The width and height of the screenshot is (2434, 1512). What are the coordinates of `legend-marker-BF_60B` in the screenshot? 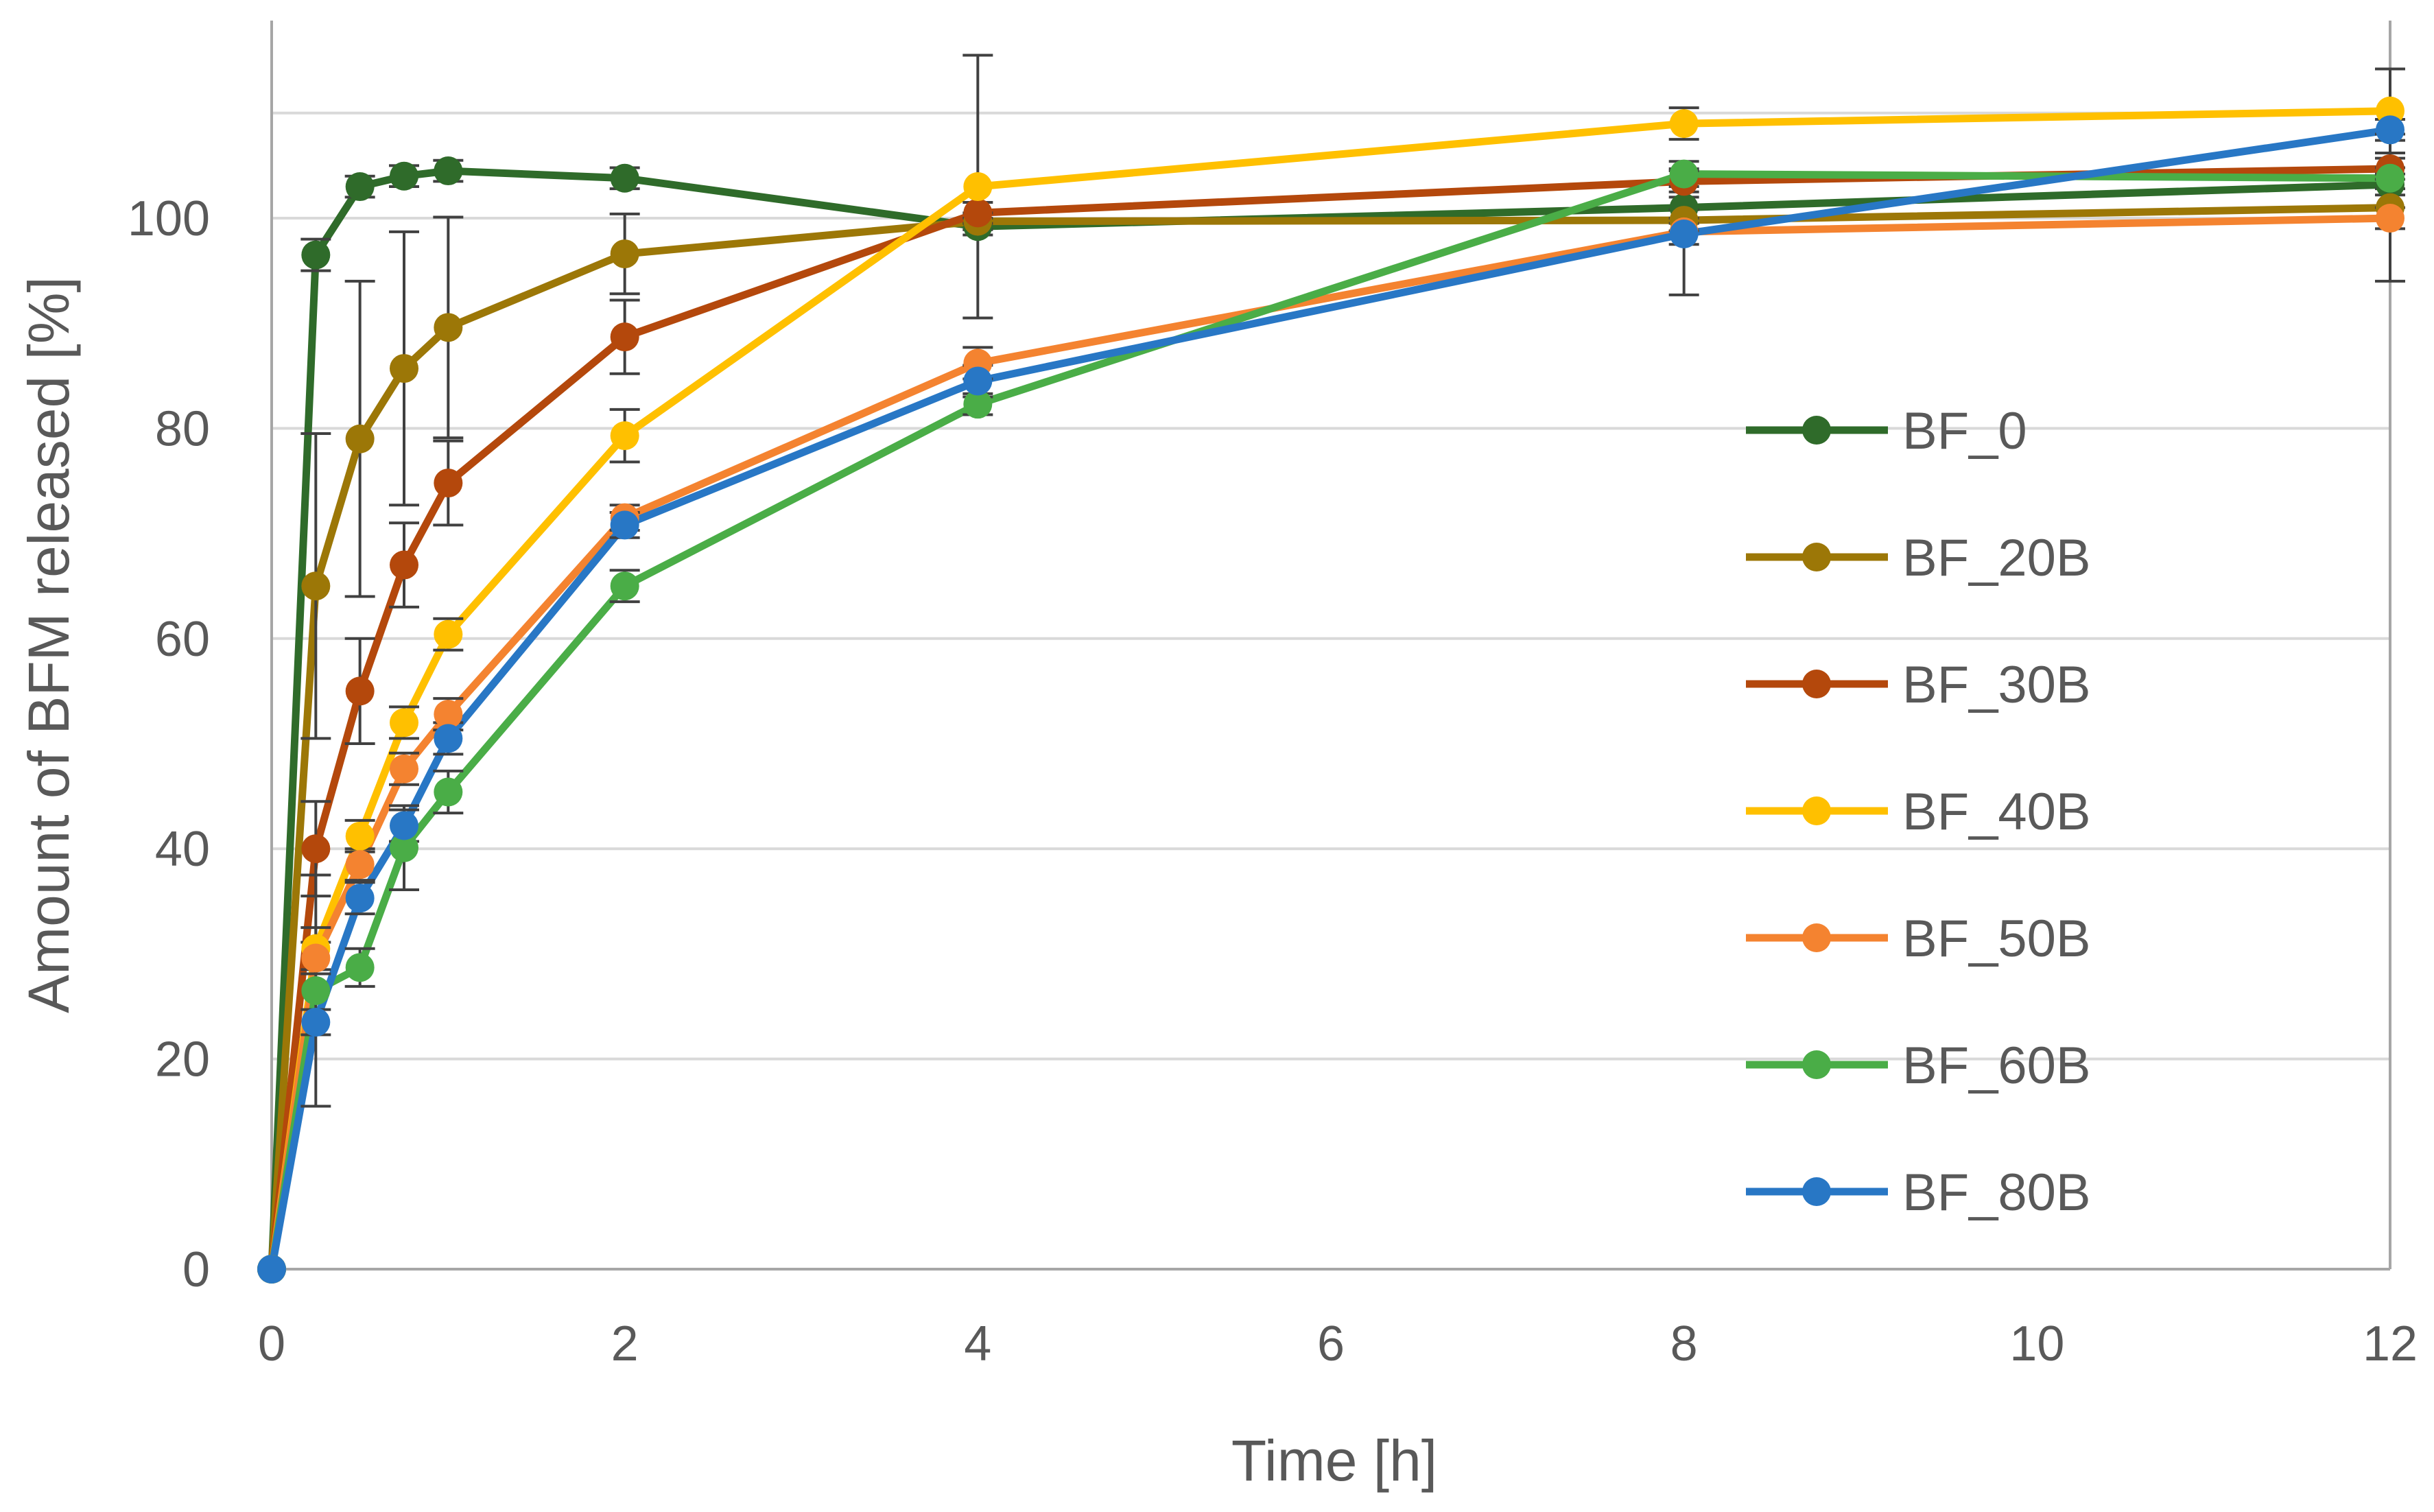 It's located at (1816, 1064).